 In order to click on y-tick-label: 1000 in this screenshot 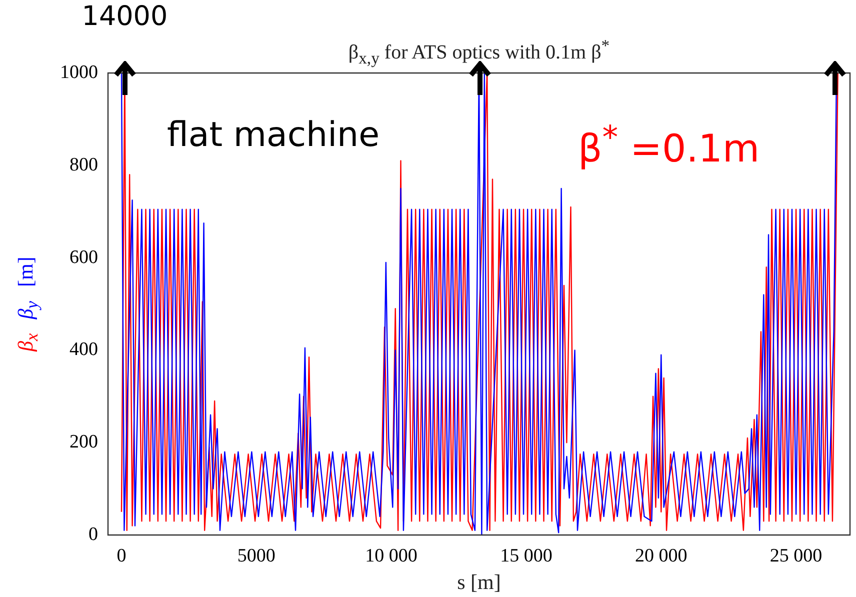, I will do `click(79, 72)`.